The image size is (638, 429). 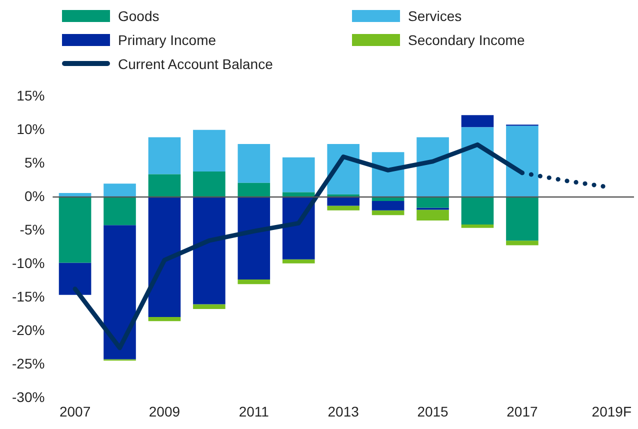 What do you see at coordinates (34, 196) in the screenshot?
I see `y-tick-label: 0%` at bounding box center [34, 196].